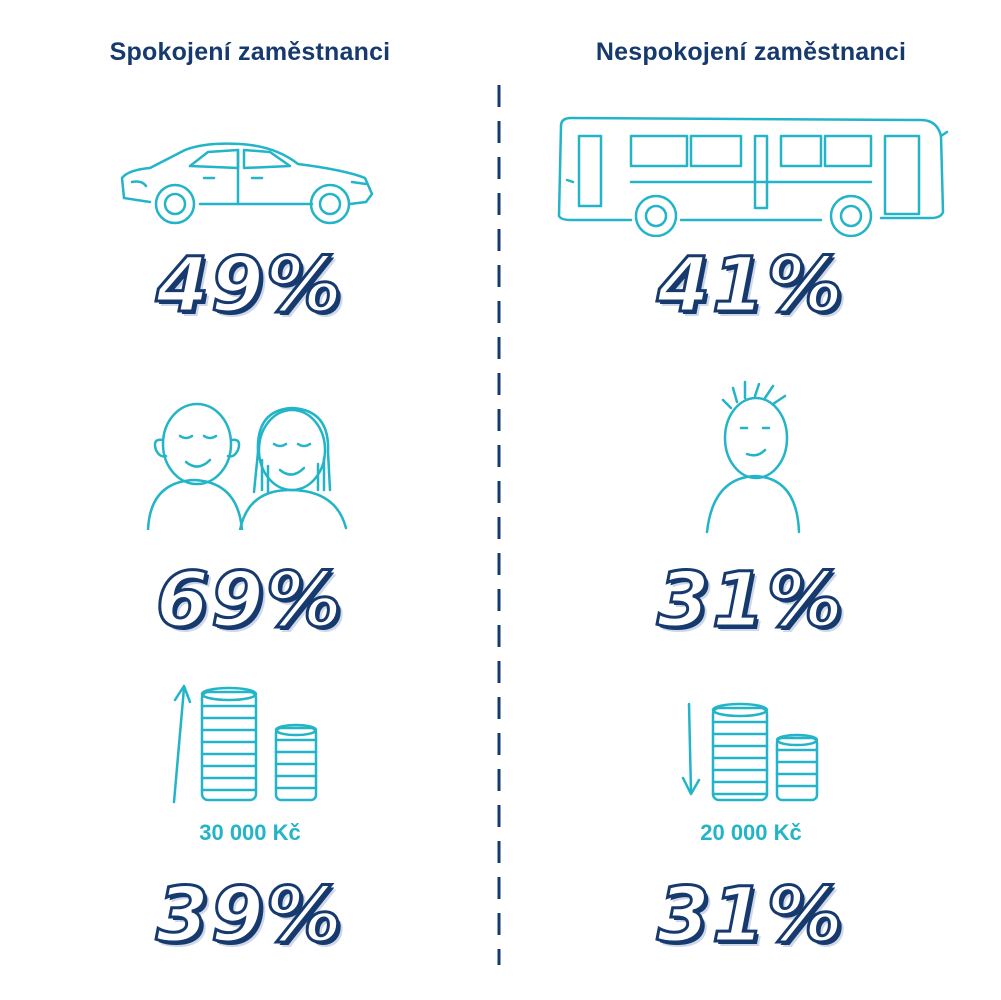 The image size is (1001, 1000). What do you see at coordinates (751, 832) in the screenshot?
I see `dissatisfied-salary-amount: 20 000 Kč` at bounding box center [751, 832].